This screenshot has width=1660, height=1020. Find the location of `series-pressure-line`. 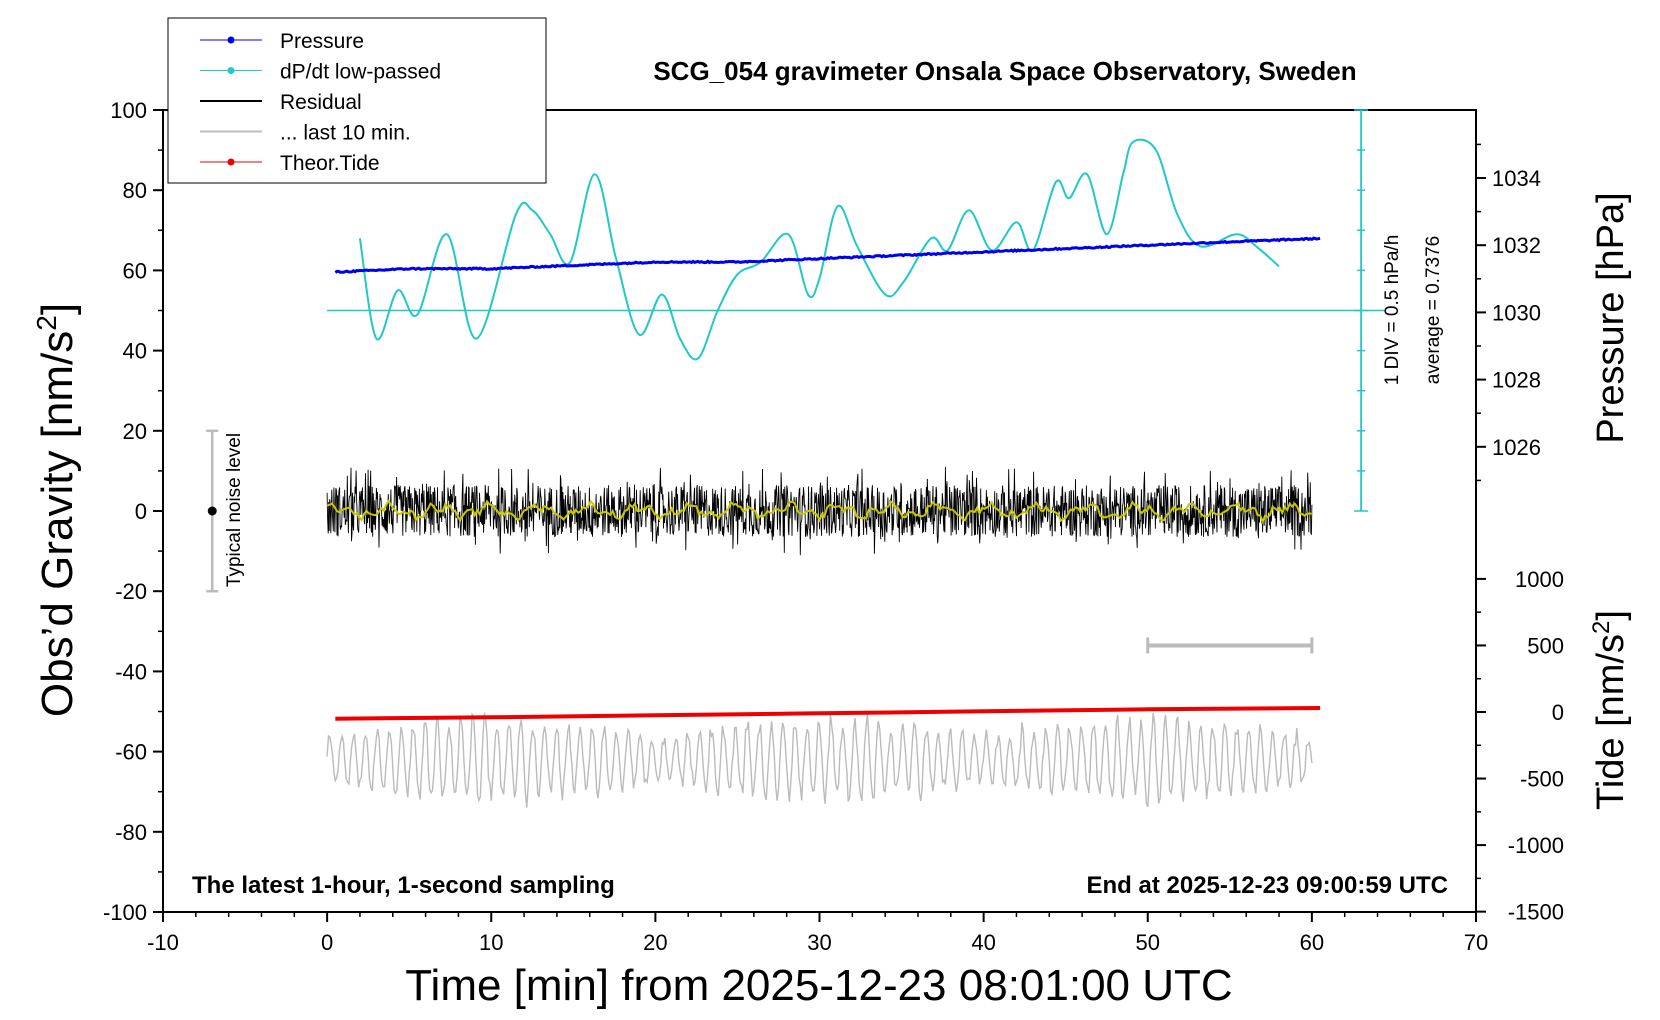

series-pressure-line is located at coordinates (827, 255).